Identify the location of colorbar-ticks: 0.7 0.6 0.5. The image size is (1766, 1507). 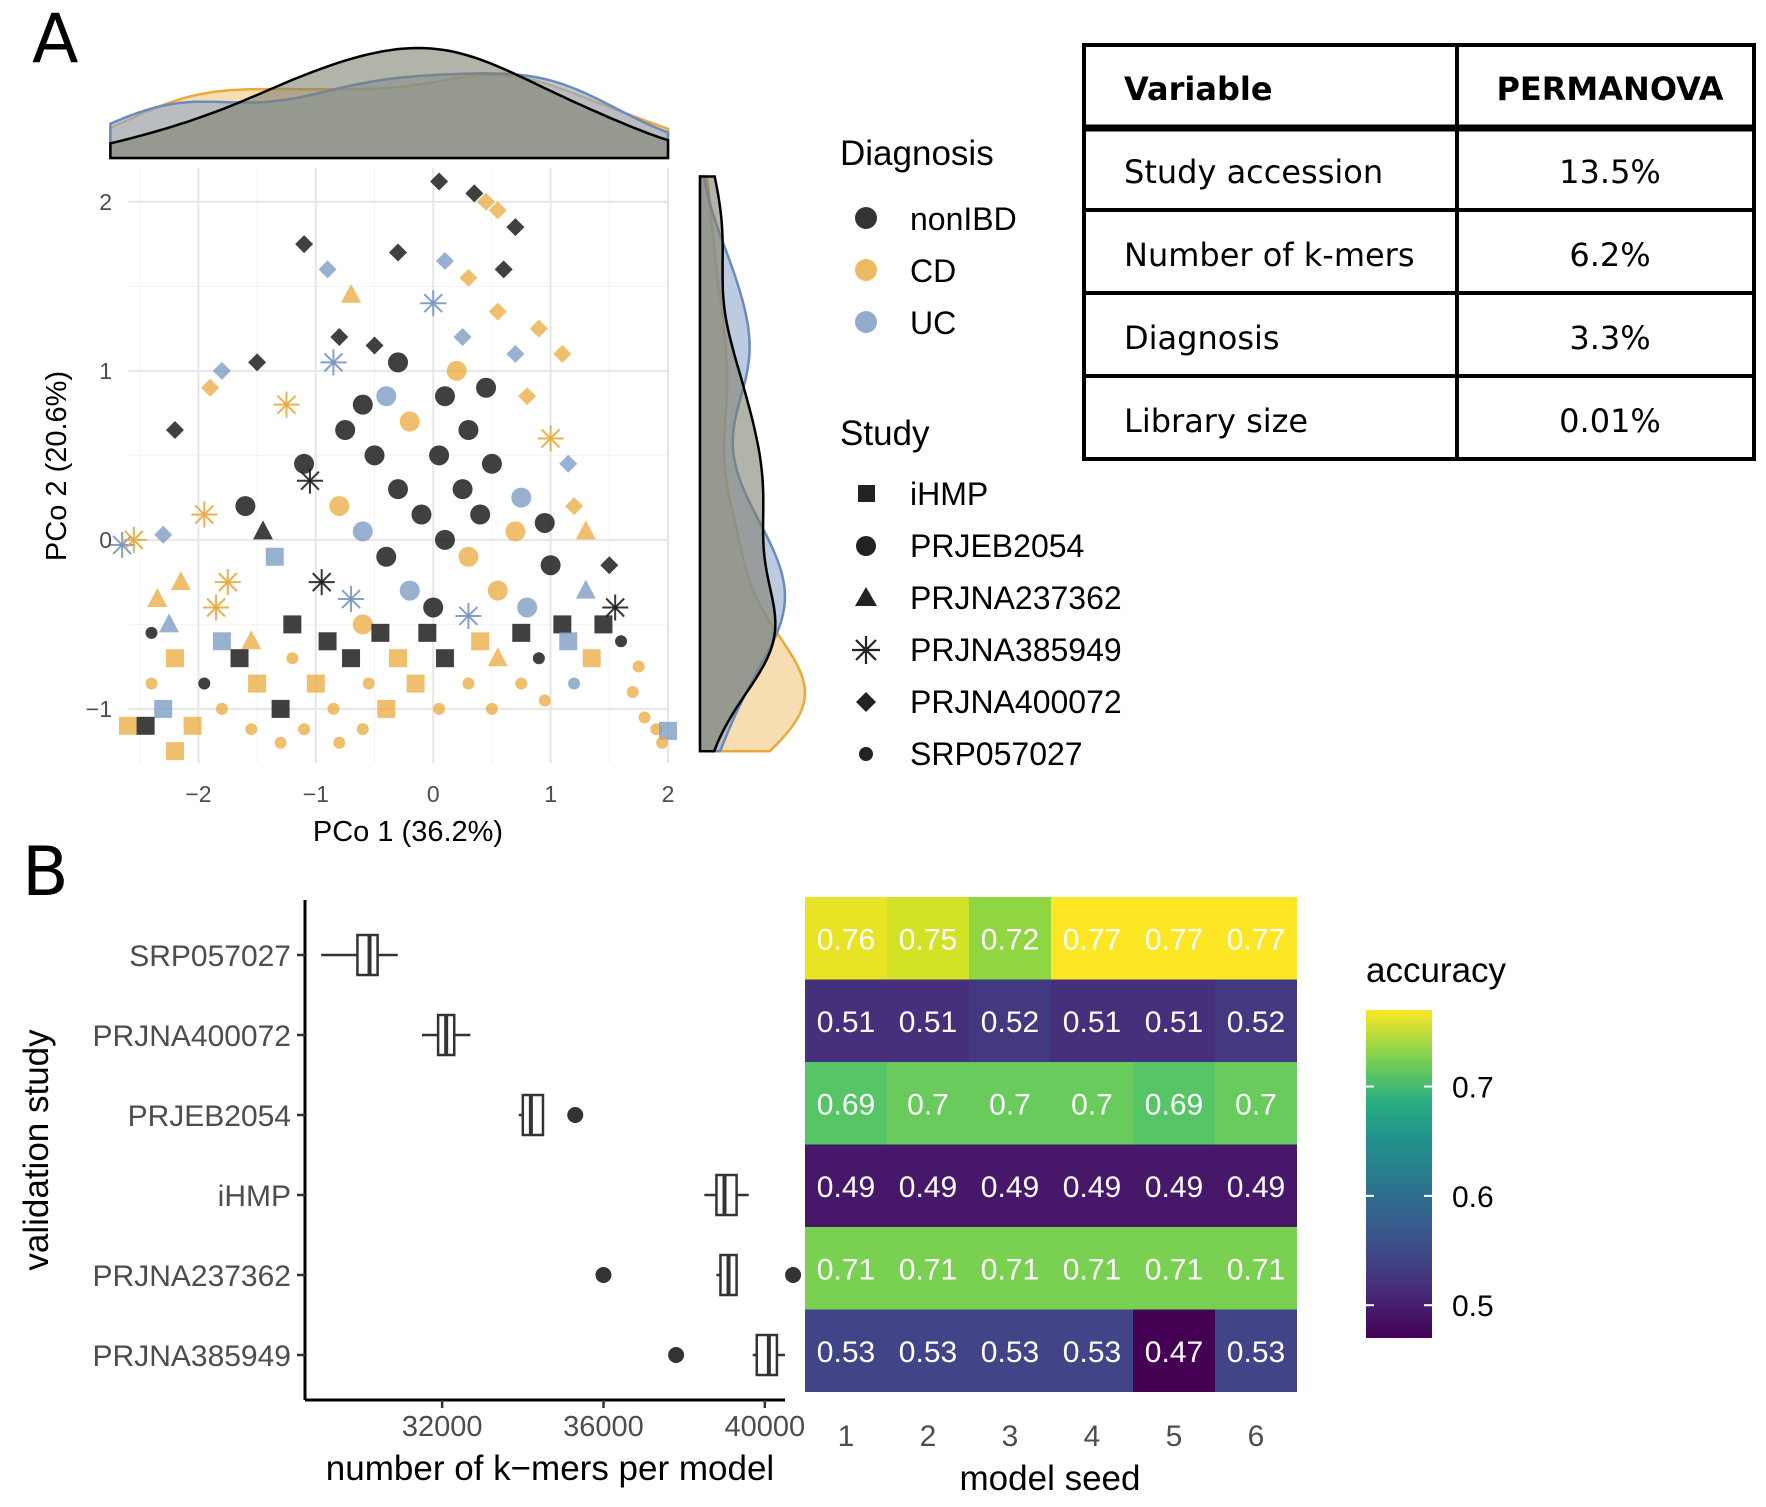
(1430, 1197).